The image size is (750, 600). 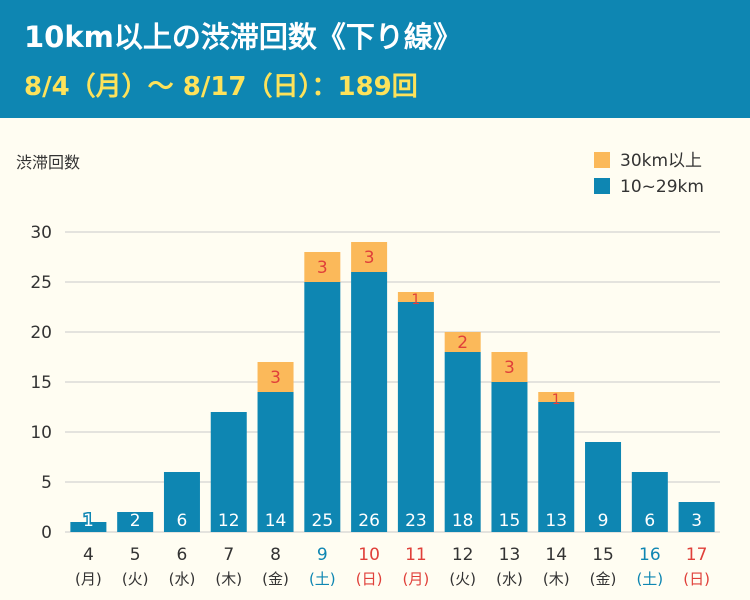 What do you see at coordinates (696, 521) in the screenshot?
I see `bar-value-label: 3` at bounding box center [696, 521].